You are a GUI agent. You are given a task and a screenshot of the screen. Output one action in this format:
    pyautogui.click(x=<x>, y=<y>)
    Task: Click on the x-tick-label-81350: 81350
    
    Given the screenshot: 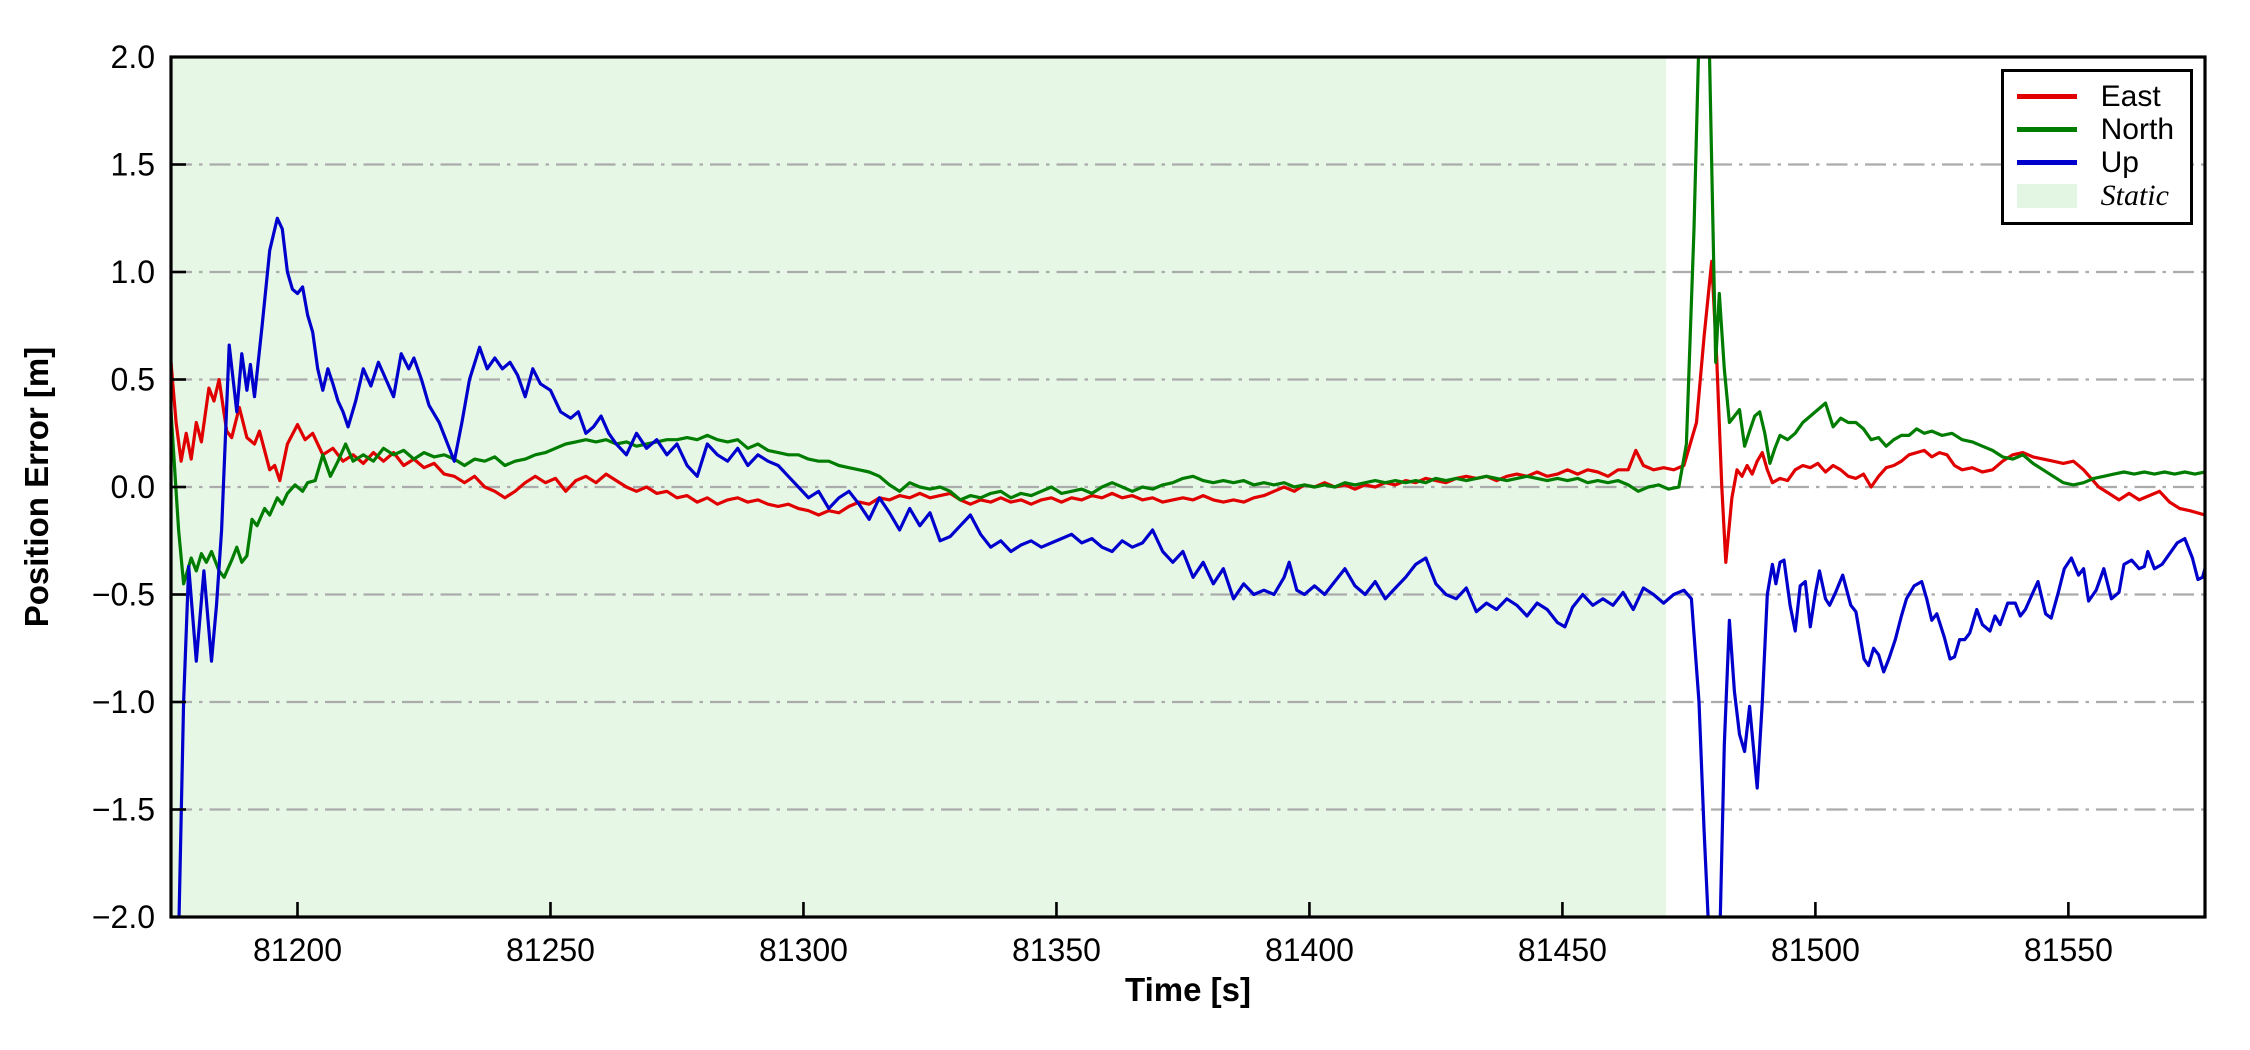 What is the action you would take?
    pyautogui.click(x=1056, y=950)
    